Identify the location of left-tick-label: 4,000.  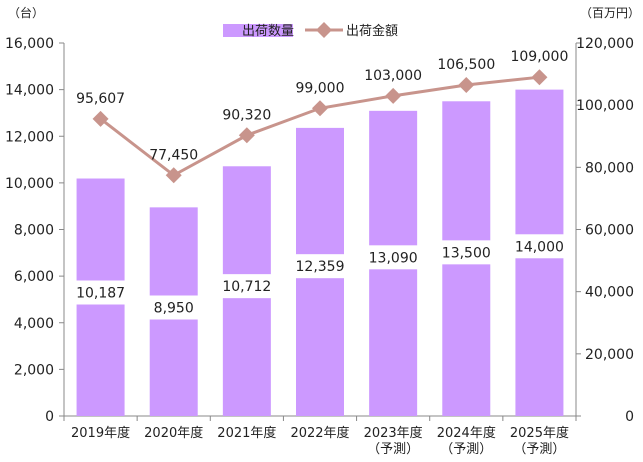
(34, 324).